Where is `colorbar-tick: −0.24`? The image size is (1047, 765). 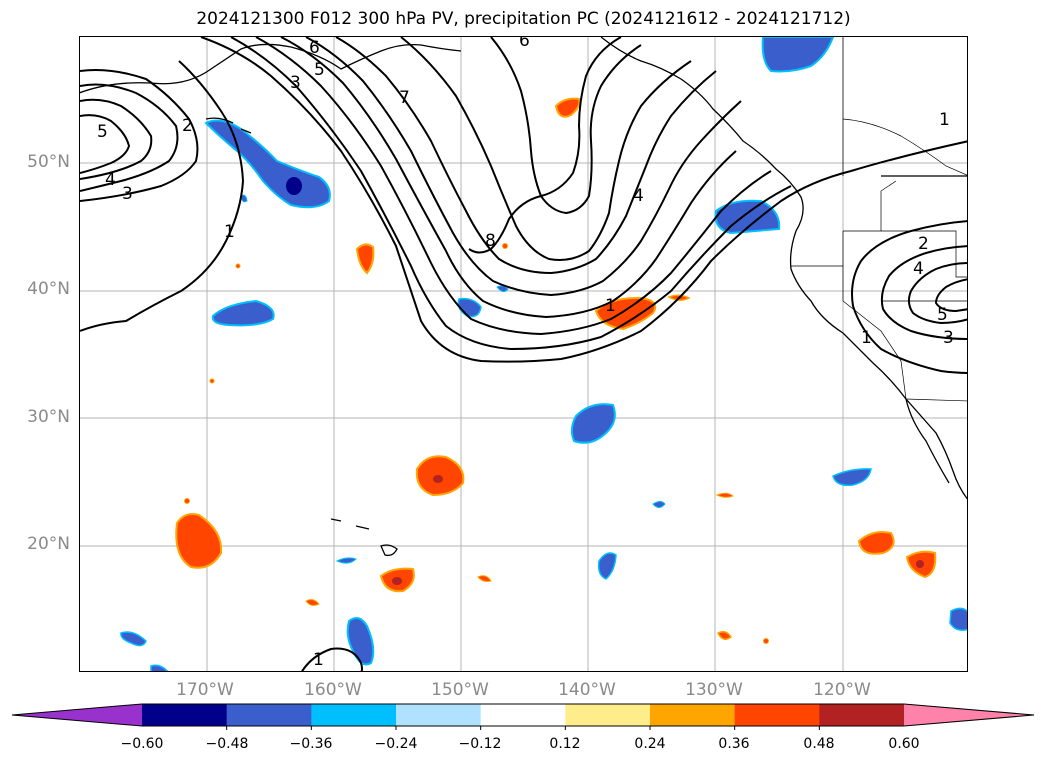
colorbar-tick: −0.24 is located at coordinates (396, 744).